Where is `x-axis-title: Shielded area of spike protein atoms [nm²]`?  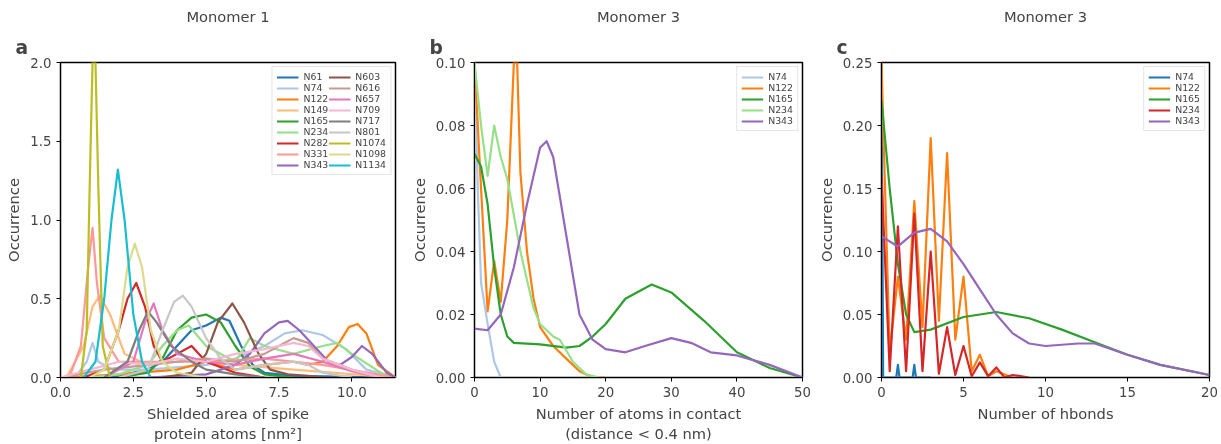
x-axis-title: Shielded area of spike protein atoms [nm²] is located at coordinates (228, 423).